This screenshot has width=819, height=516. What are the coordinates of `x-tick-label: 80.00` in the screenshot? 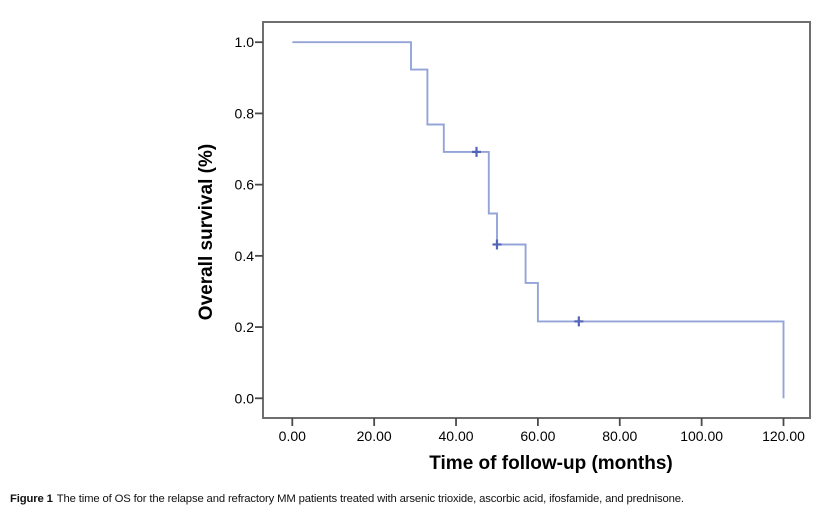 It's located at (619, 436).